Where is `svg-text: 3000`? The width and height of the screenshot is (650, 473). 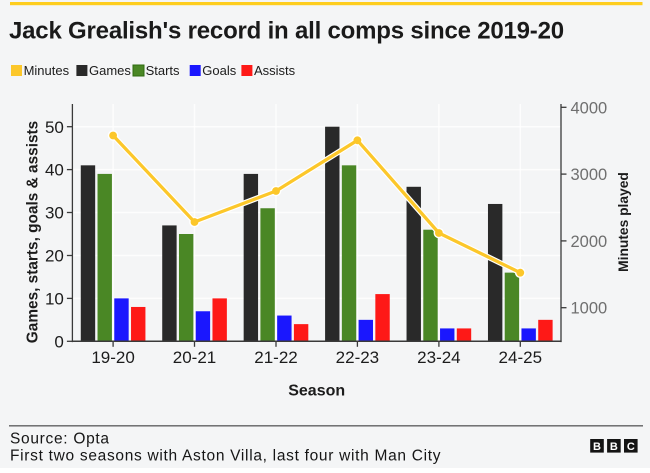 svg-text: 3000 is located at coordinates (589, 175).